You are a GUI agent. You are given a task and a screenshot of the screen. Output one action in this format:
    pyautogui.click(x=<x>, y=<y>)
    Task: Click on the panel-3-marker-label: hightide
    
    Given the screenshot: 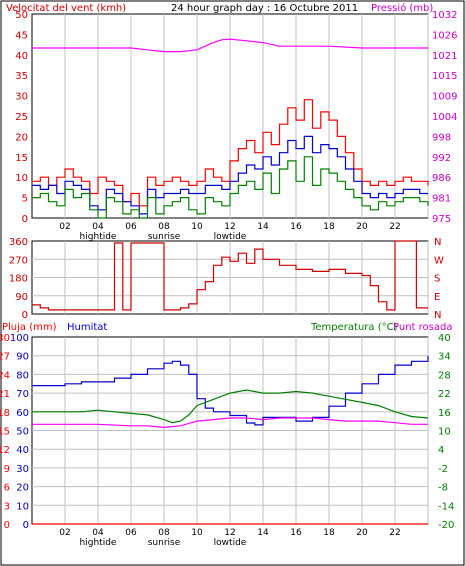 What is the action you would take?
    pyautogui.click(x=98, y=543)
    